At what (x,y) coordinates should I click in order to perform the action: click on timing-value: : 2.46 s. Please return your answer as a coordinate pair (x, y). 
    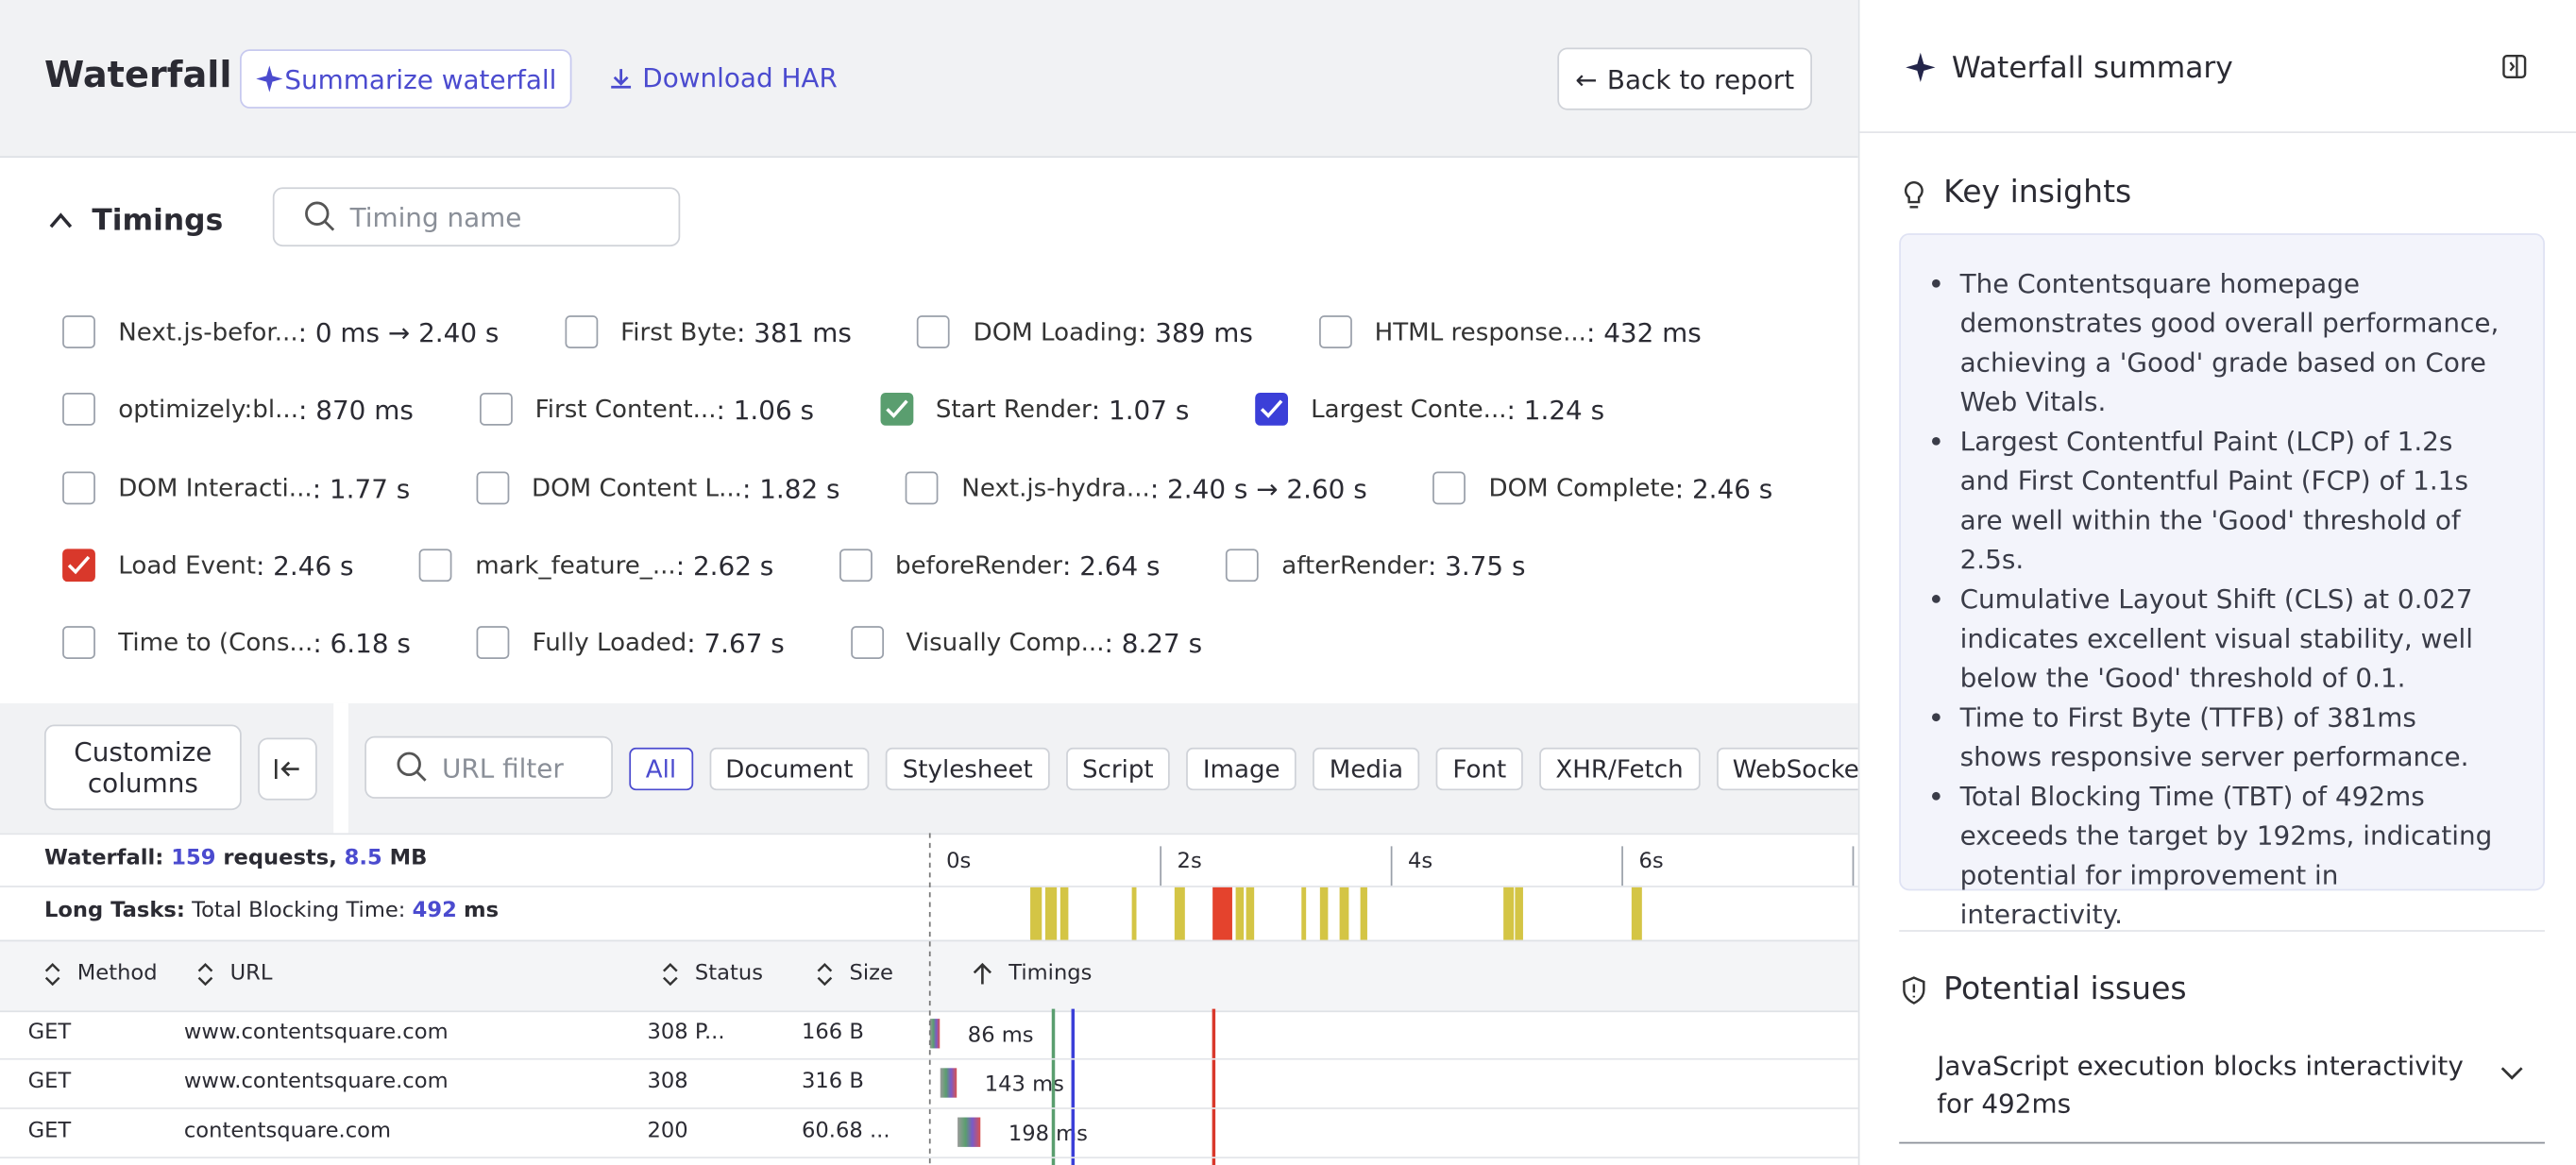
    Looking at the image, I should click on (1723, 488).